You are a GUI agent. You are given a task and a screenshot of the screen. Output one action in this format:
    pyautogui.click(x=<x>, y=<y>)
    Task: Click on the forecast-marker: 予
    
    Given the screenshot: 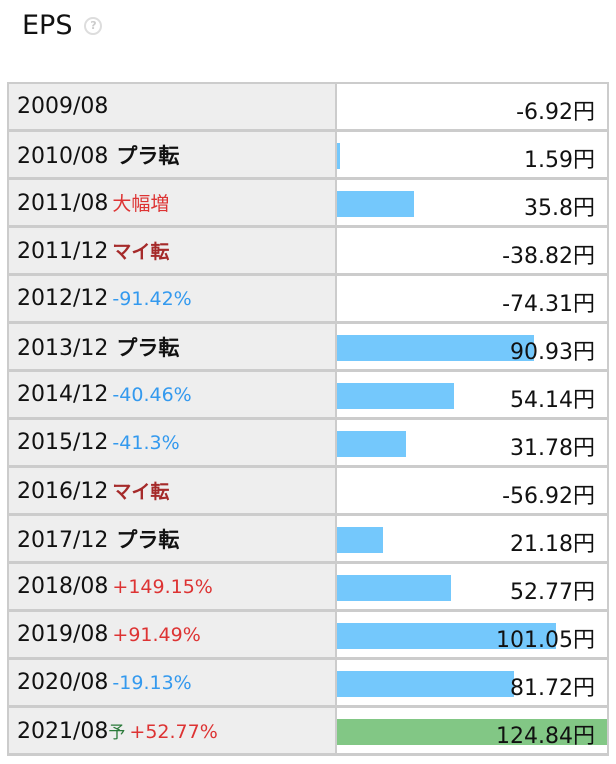 What is the action you would take?
    pyautogui.click(x=117, y=732)
    